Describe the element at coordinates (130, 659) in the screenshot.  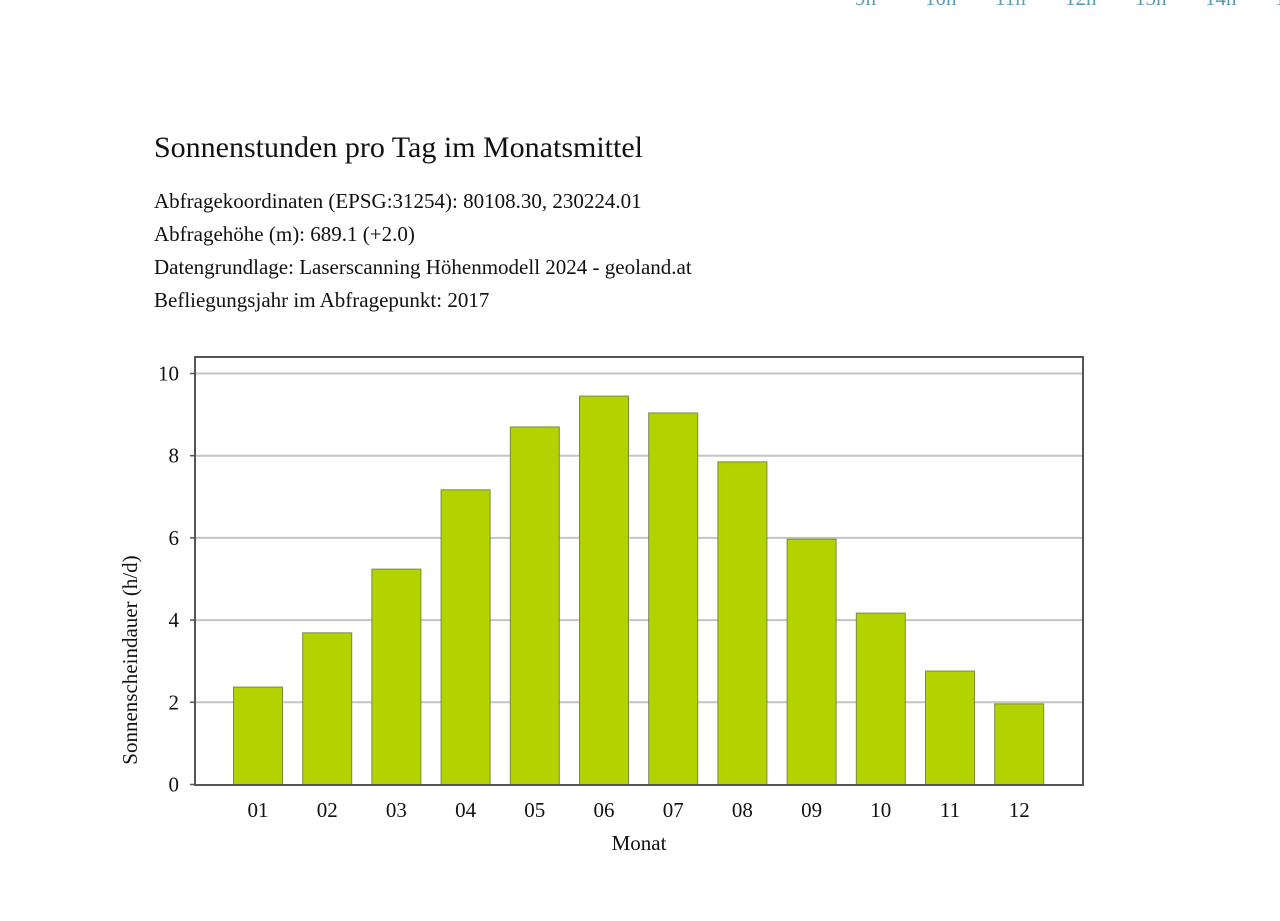
I see `y-axis-label: Sonnenscheindauer (h/d)` at that location.